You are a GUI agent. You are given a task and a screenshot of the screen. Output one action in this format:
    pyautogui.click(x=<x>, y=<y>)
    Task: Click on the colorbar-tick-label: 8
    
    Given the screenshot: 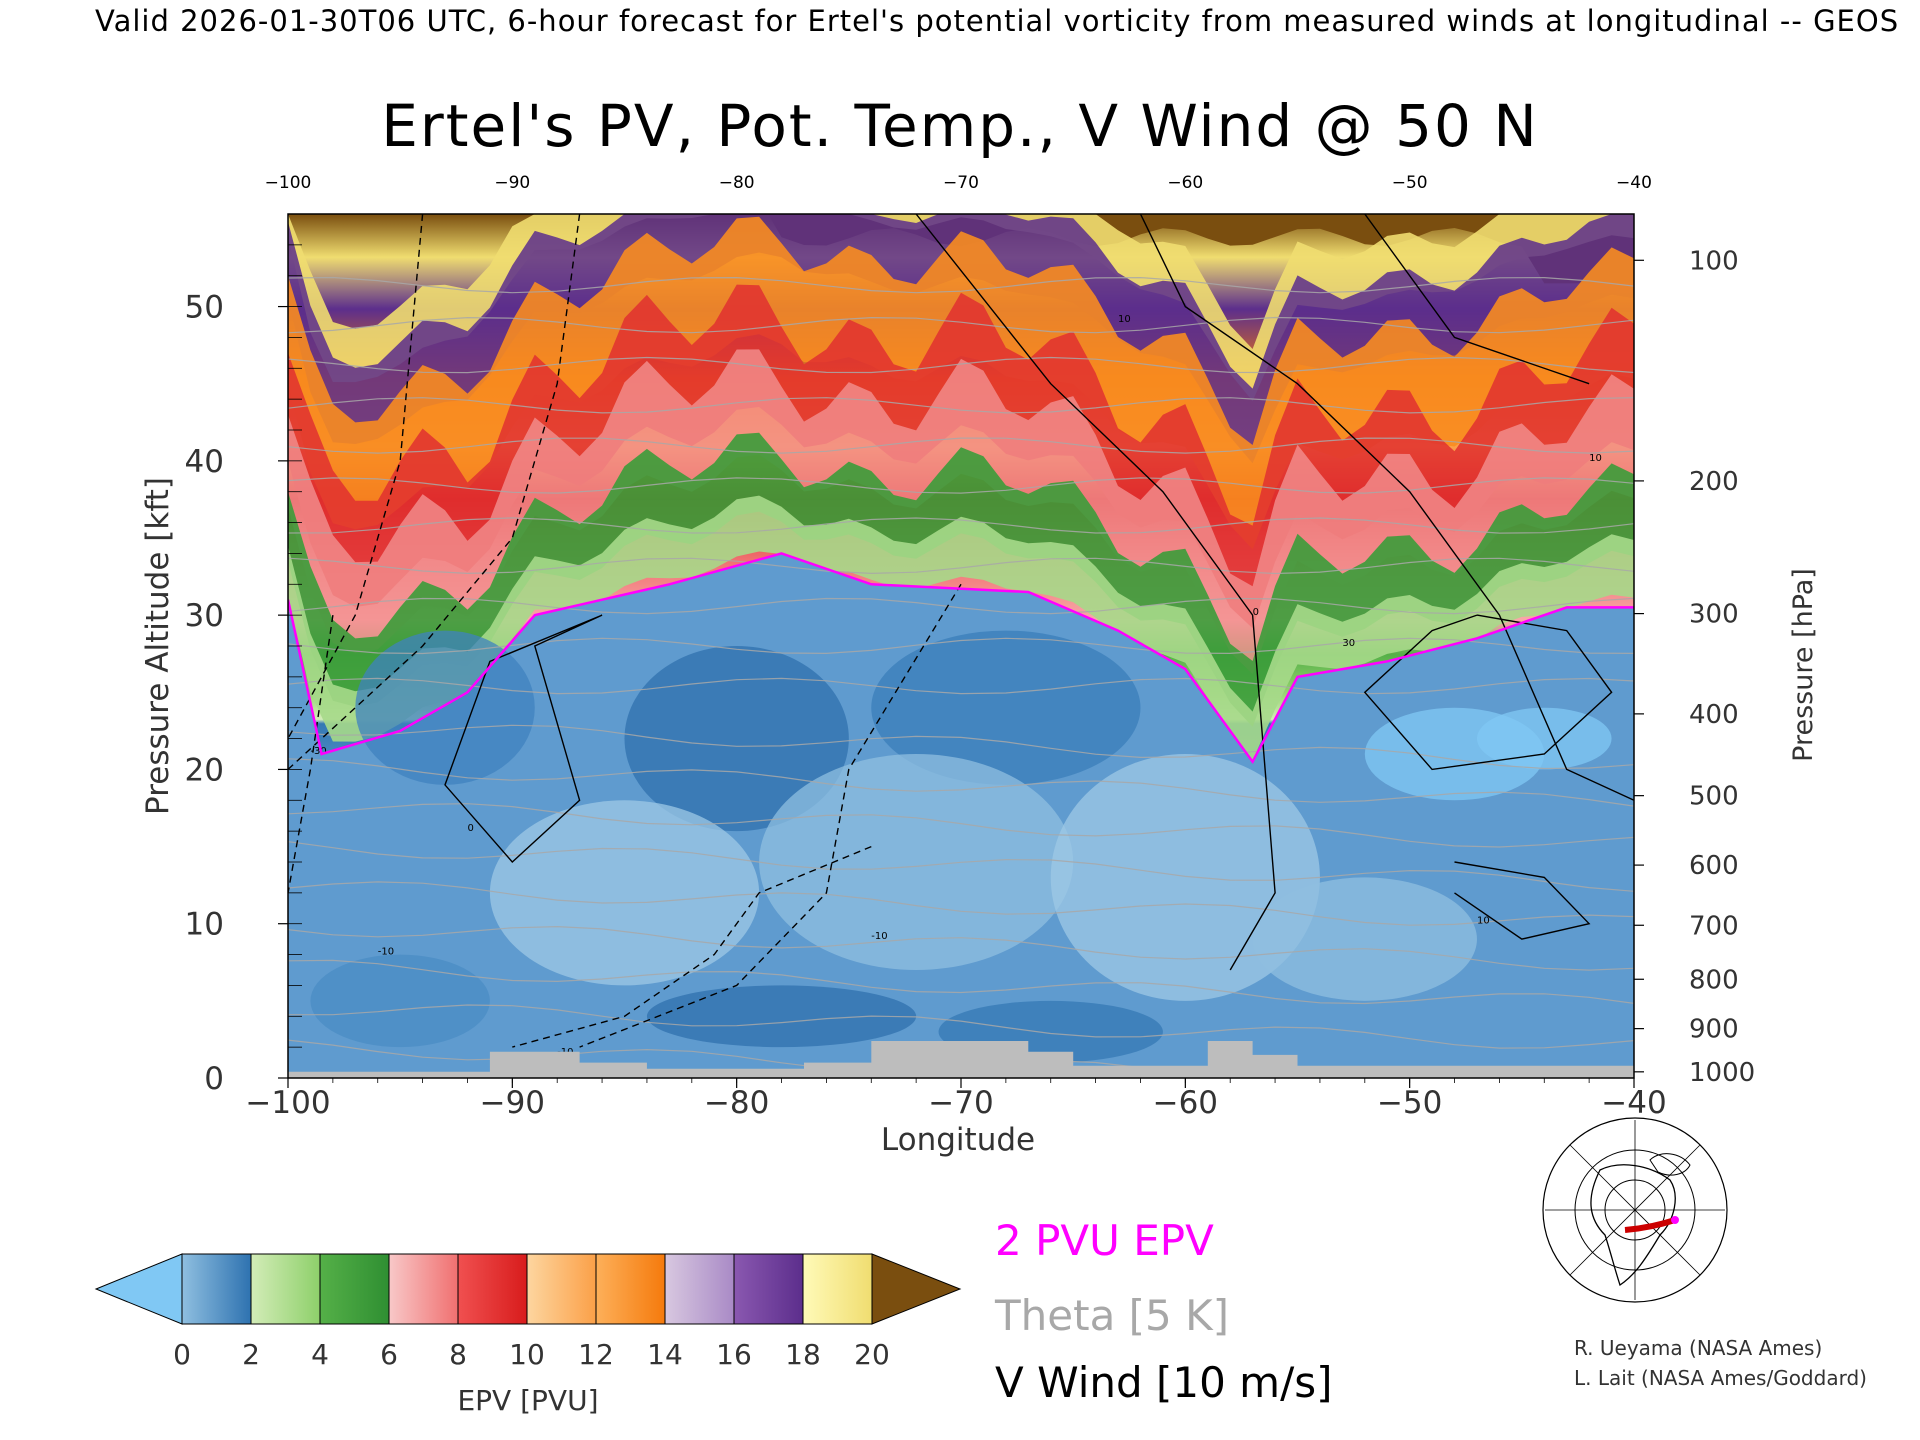 What is the action you would take?
    pyautogui.click(x=458, y=1354)
    